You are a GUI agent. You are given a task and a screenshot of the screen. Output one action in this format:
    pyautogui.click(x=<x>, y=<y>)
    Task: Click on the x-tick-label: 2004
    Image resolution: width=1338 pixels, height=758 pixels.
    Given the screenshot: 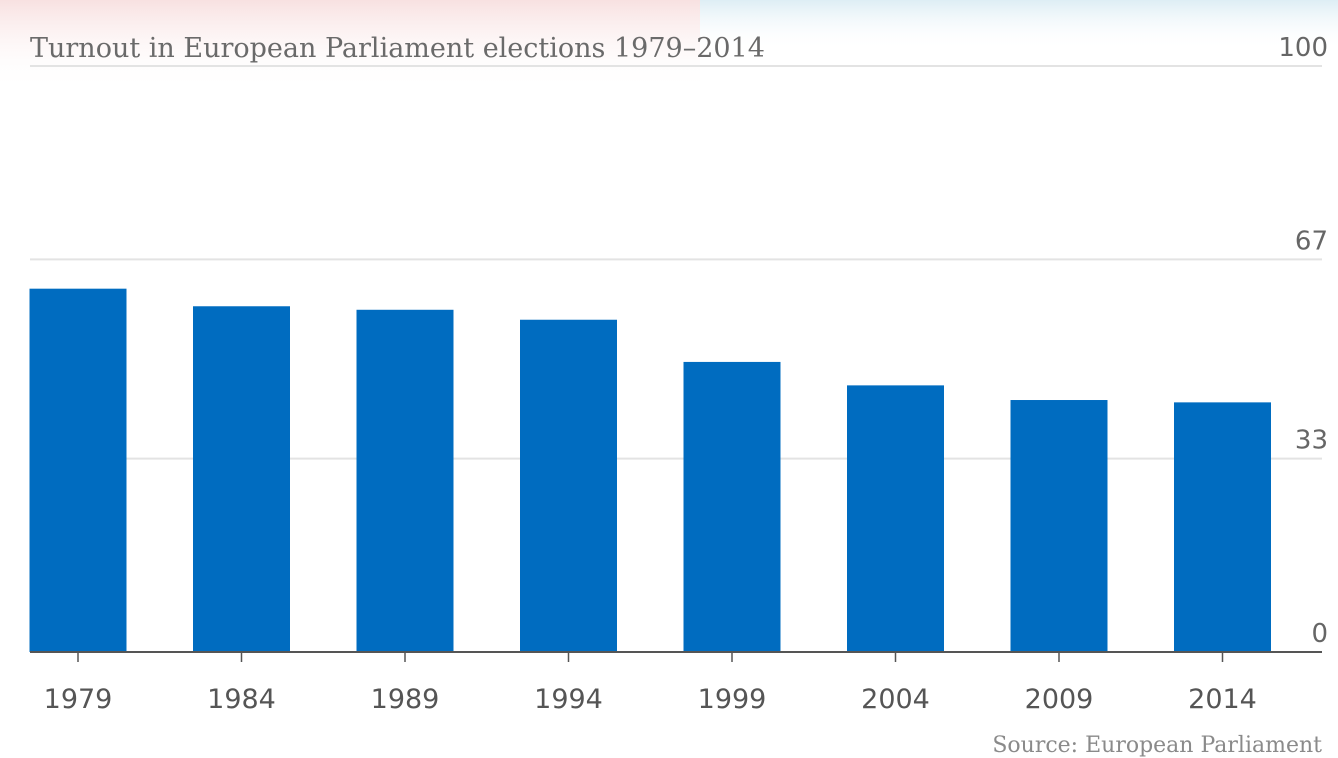 What is the action you would take?
    pyautogui.click(x=895, y=699)
    